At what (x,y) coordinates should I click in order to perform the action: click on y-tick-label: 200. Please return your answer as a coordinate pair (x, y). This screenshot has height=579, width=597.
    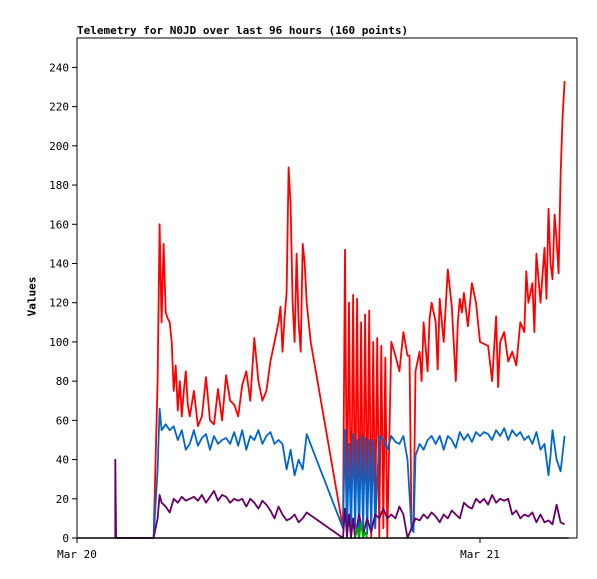
    Looking at the image, I should click on (59, 146).